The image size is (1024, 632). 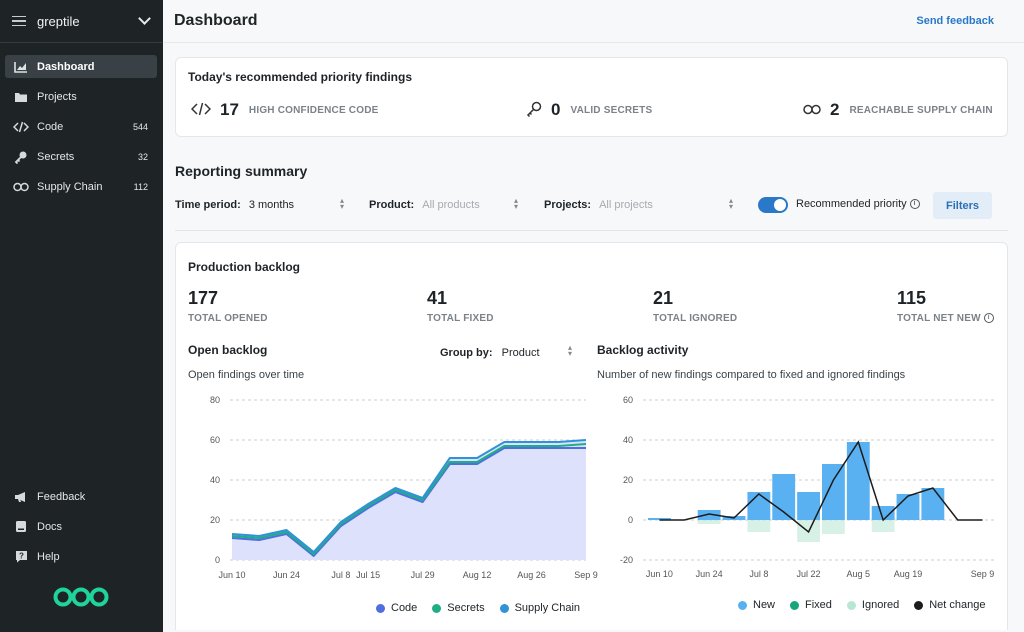 What do you see at coordinates (460, 306) in the screenshot?
I see `metric-total-fixed: 41 TOTAL FIXED` at bounding box center [460, 306].